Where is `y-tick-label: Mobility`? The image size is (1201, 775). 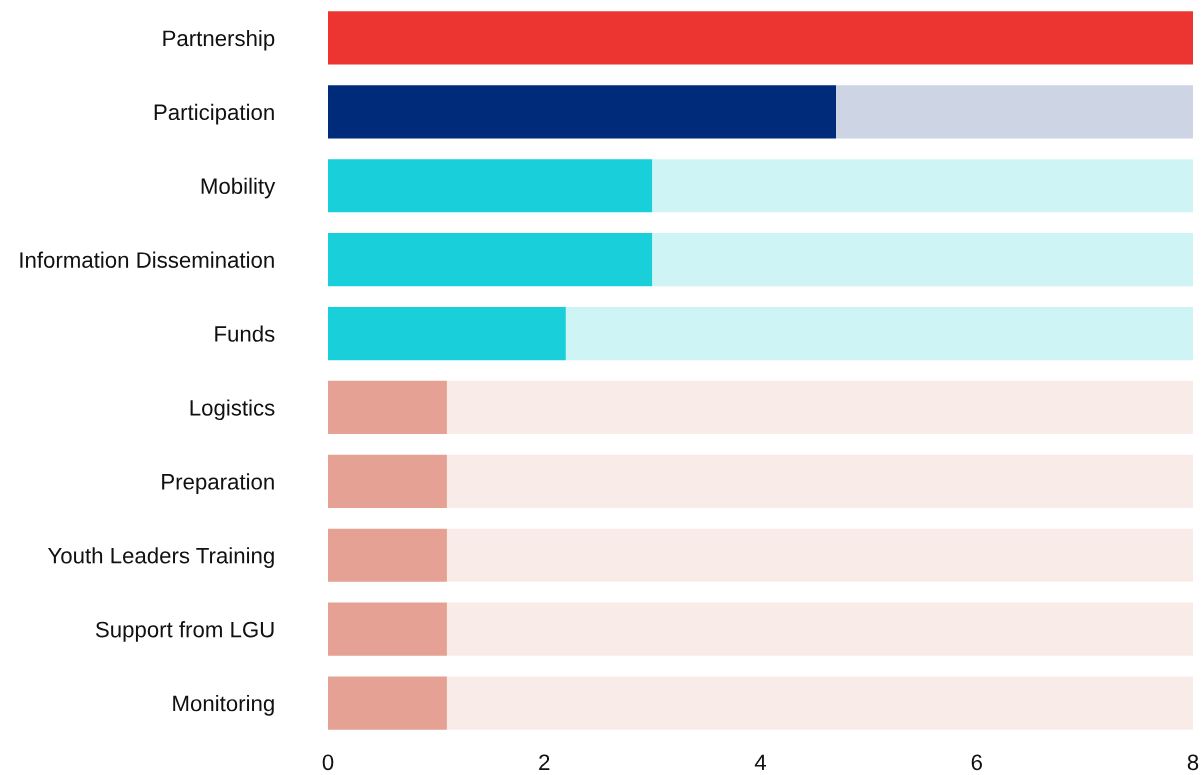
y-tick-label: Mobility is located at coordinates (238, 188).